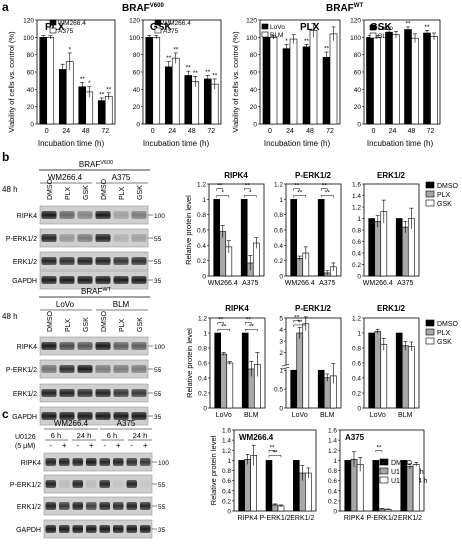 The image size is (462, 550). What do you see at coordinates (278, 215) in the screenshot?
I see `y-tick-label: 0.8` at bounding box center [278, 215].